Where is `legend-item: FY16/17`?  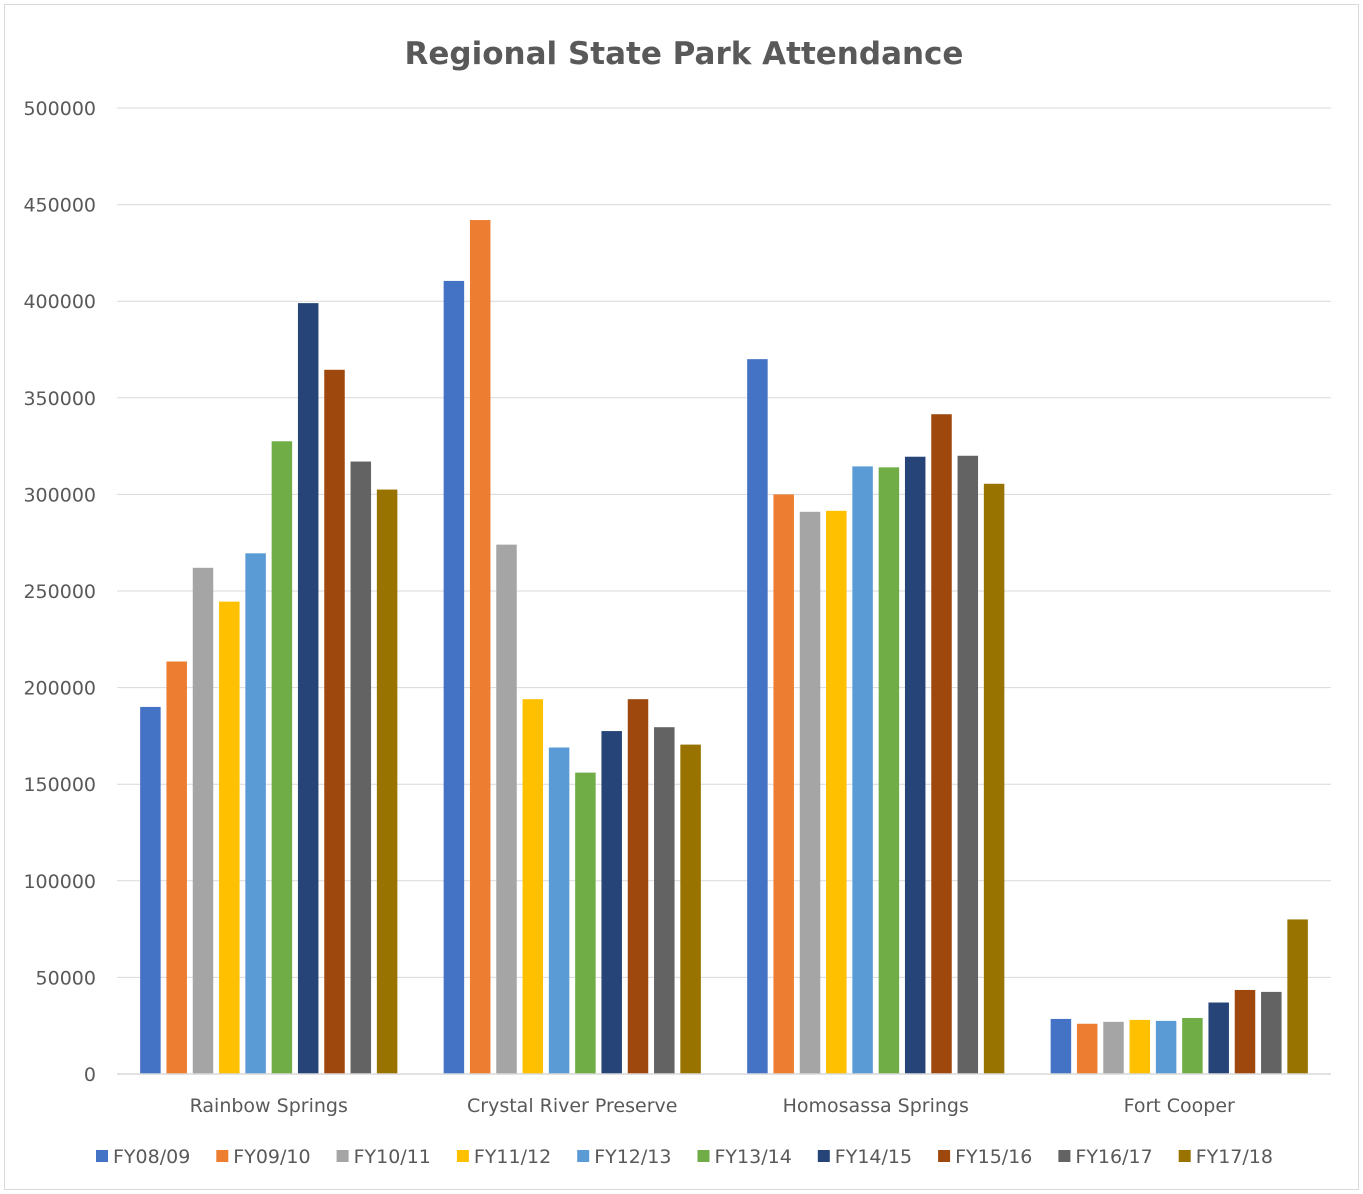 legend-item: FY16/17 is located at coordinates (1105, 1157).